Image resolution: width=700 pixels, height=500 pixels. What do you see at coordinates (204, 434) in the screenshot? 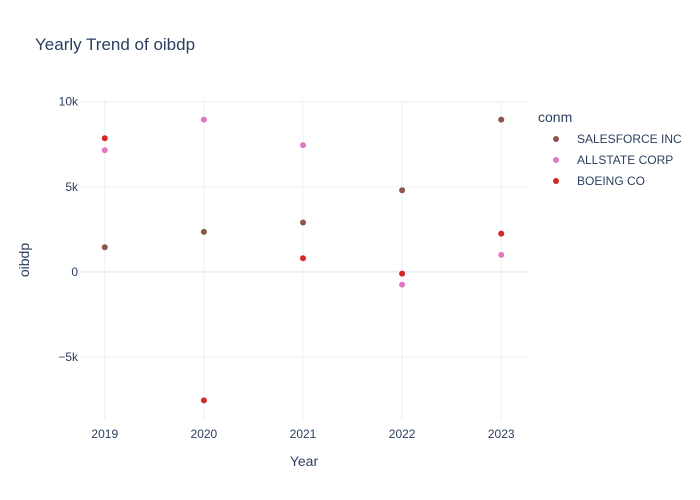
I see `x-tick-label: 2020` at bounding box center [204, 434].